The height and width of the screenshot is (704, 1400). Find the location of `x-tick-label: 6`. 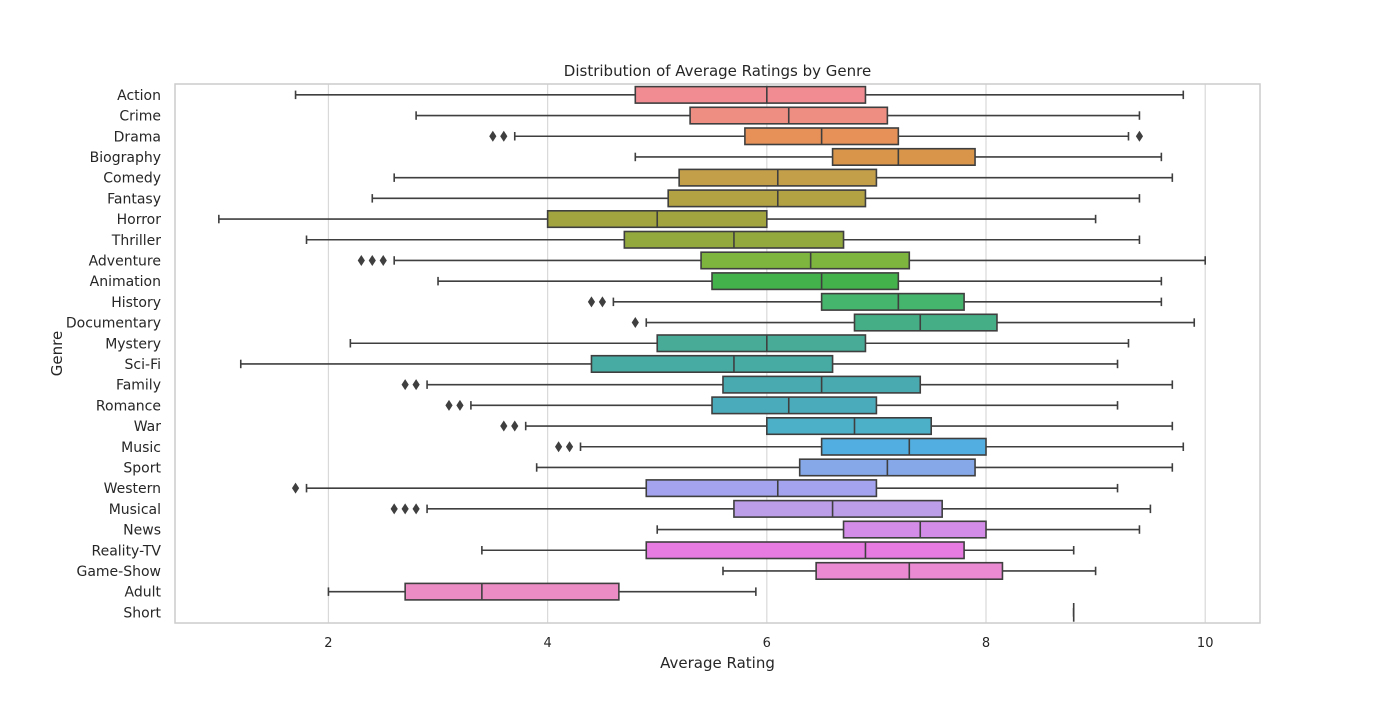

x-tick-label: 6 is located at coordinates (767, 643).